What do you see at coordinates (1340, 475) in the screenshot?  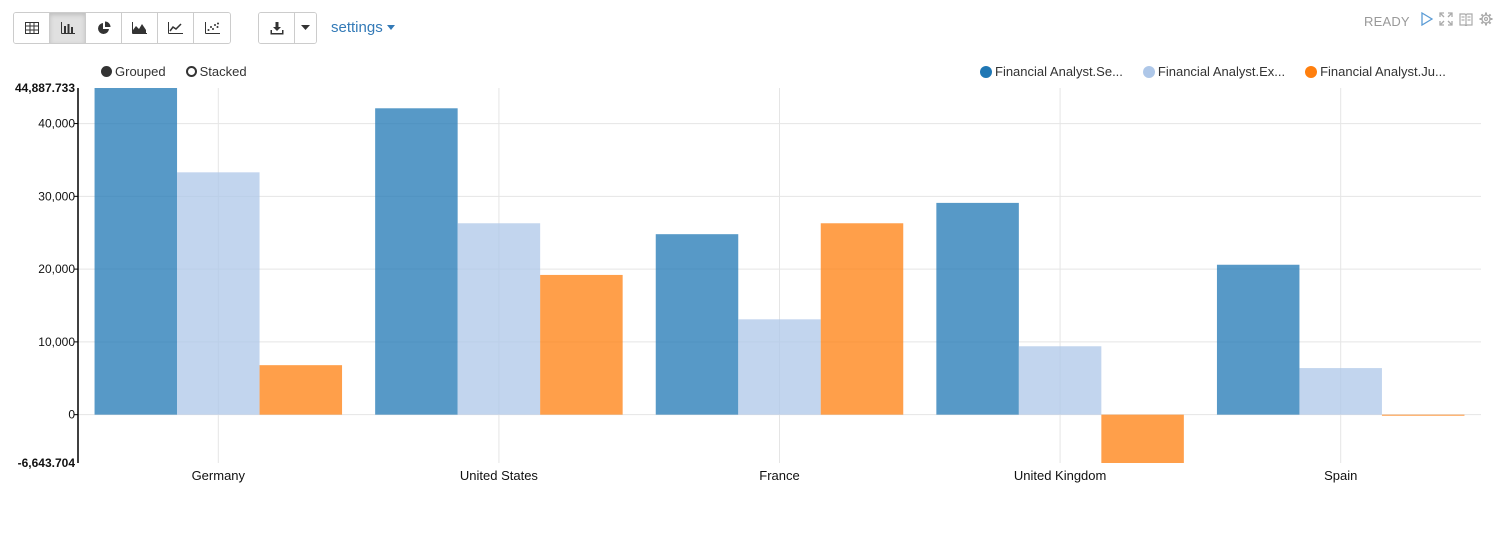 I see `x-category-label: Spain` at bounding box center [1340, 475].